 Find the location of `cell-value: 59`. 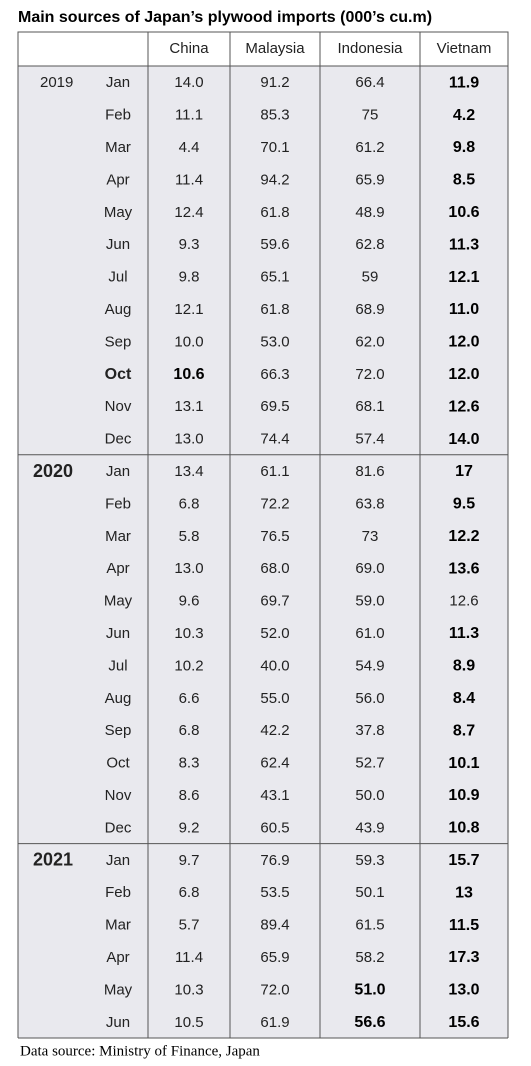

cell-value: 59 is located at coordinates (370, 277).